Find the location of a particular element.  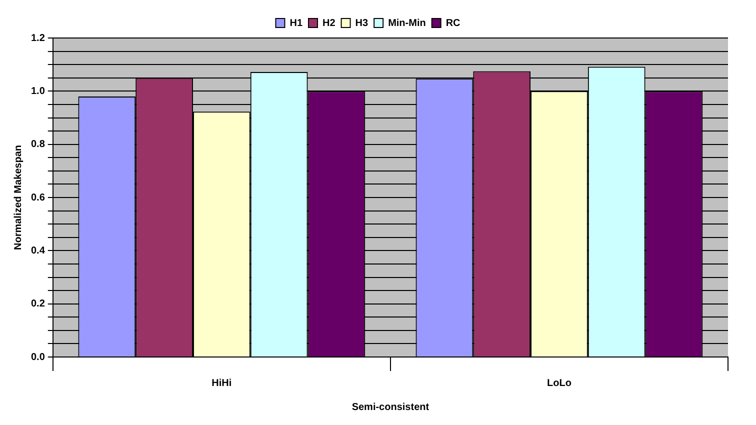

y-tick-label: 0.2 is located at coordinates (38, 304).